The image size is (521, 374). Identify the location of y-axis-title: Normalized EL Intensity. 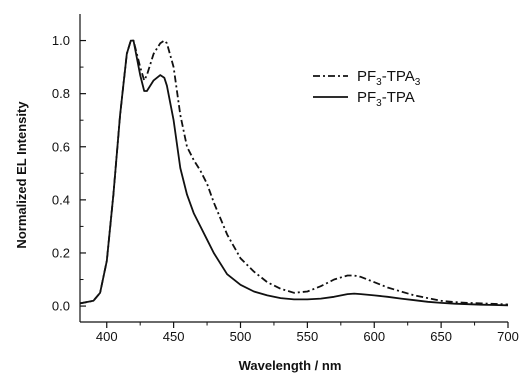
(21, 175).